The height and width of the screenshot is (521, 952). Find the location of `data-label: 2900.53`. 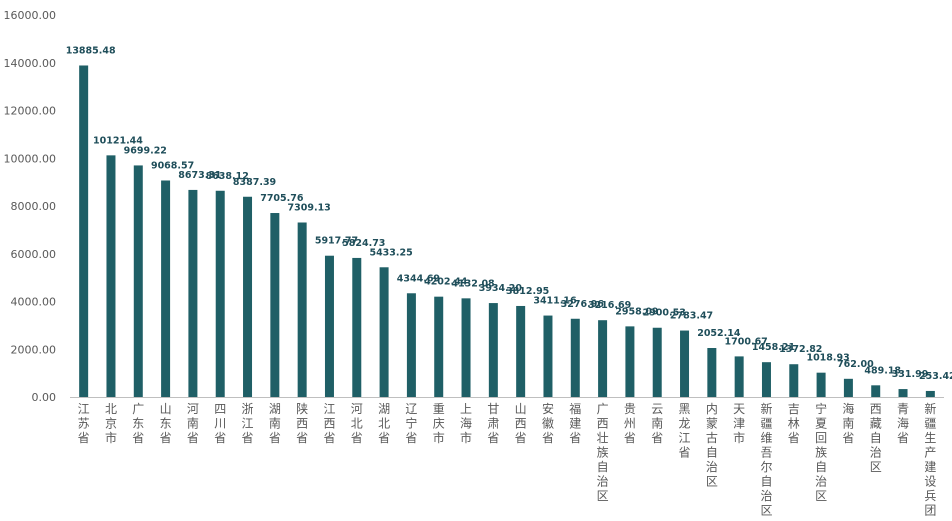

data-label: 2900.53 is located at coordinates (664, 313).